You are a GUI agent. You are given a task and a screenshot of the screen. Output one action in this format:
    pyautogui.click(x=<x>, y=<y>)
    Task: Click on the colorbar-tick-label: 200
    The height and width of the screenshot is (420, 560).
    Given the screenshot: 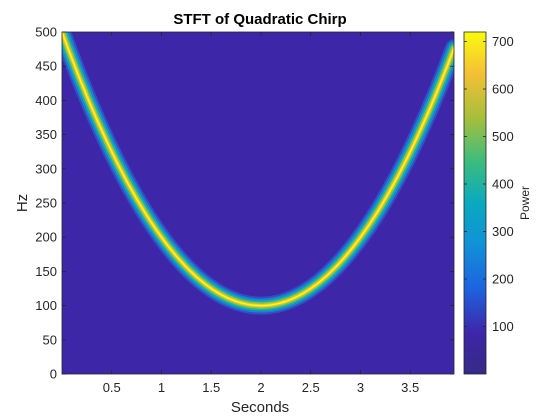 What is the action you would take?
    pyautogui.click(x=503, y=279)
    